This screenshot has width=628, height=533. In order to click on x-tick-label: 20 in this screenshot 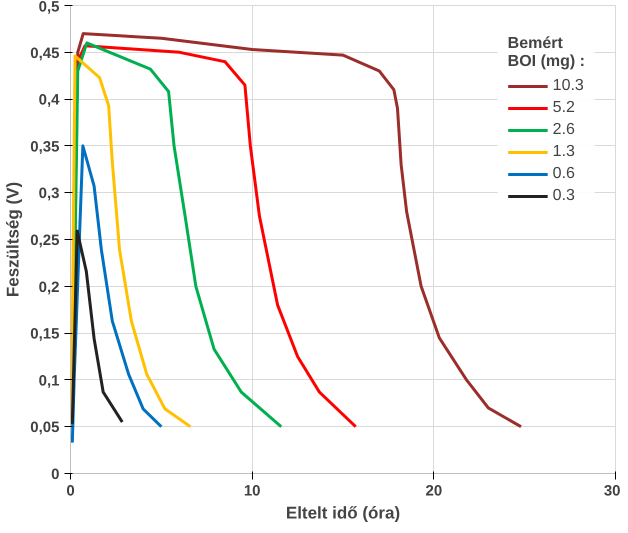, I will do `click(433, 491)`.